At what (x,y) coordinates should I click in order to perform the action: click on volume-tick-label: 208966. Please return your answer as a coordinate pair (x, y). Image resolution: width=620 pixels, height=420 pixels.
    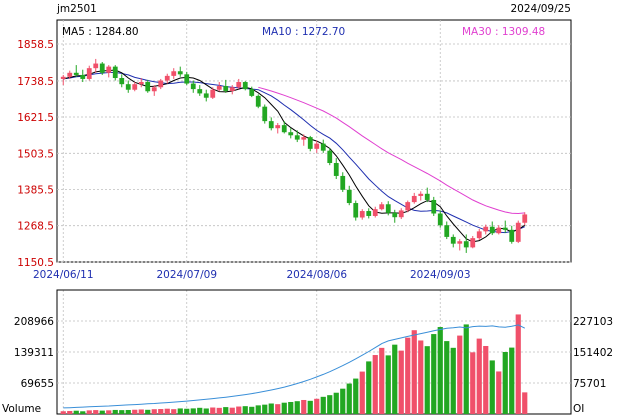
    Looking at the image, I should click on (34, 322).